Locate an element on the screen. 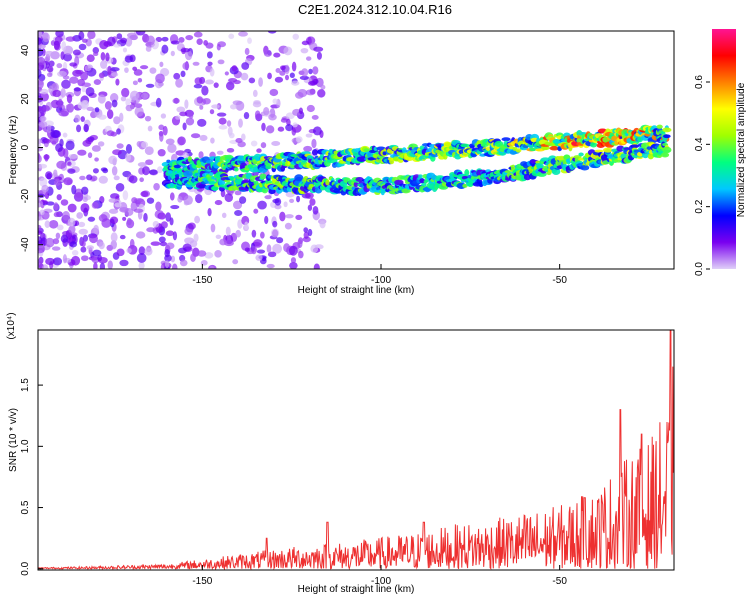 This screenshot has height=600, width=750. spectrogram-y-tick-label: 40 is located at coordinates (25, 50).